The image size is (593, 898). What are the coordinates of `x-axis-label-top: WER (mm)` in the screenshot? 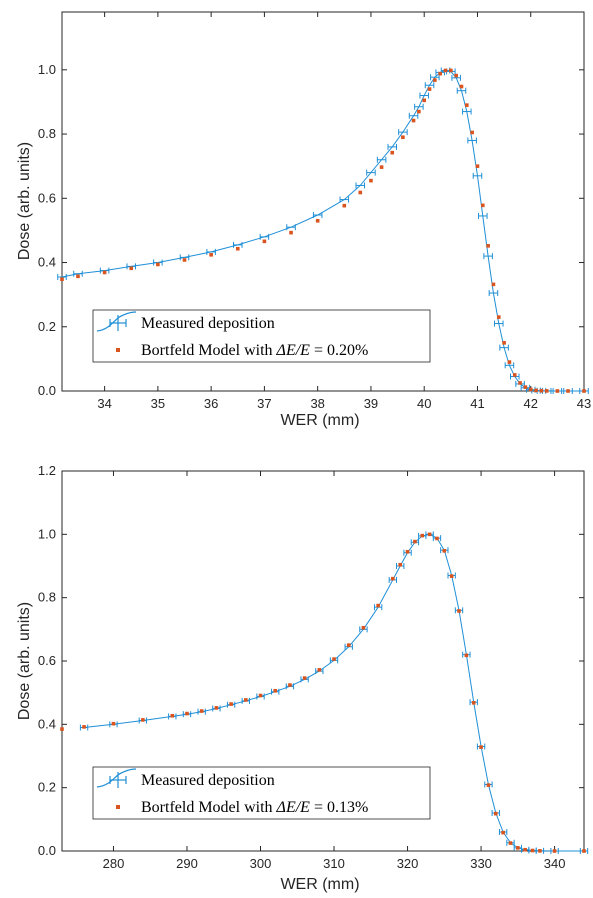 It's located at (319, 420).